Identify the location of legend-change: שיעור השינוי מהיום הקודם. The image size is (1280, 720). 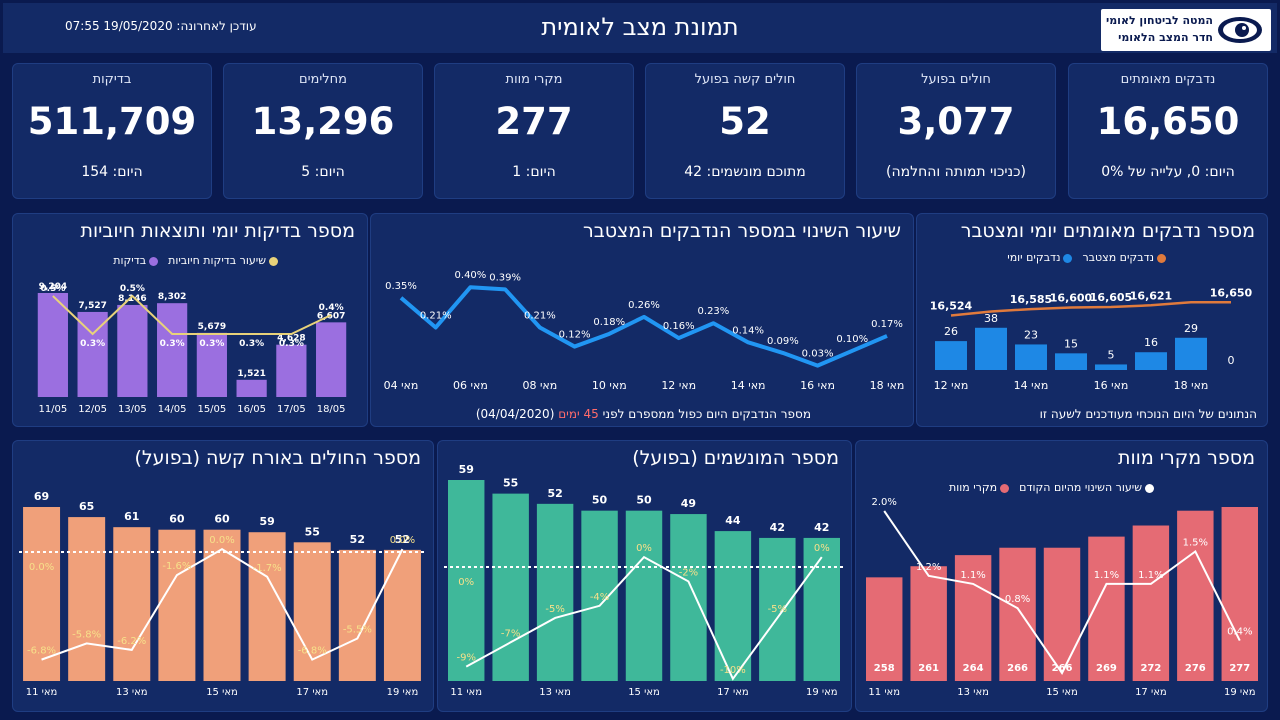
(1080, 487).